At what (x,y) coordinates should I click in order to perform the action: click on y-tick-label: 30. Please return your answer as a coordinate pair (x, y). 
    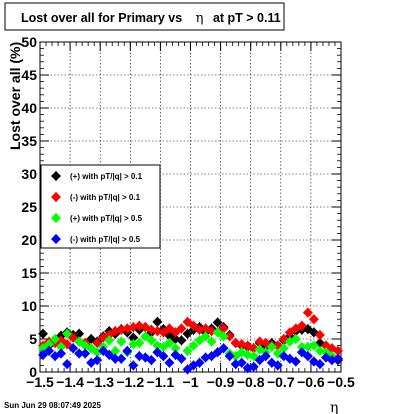
    Looking at the image, I should click on (29, 174).